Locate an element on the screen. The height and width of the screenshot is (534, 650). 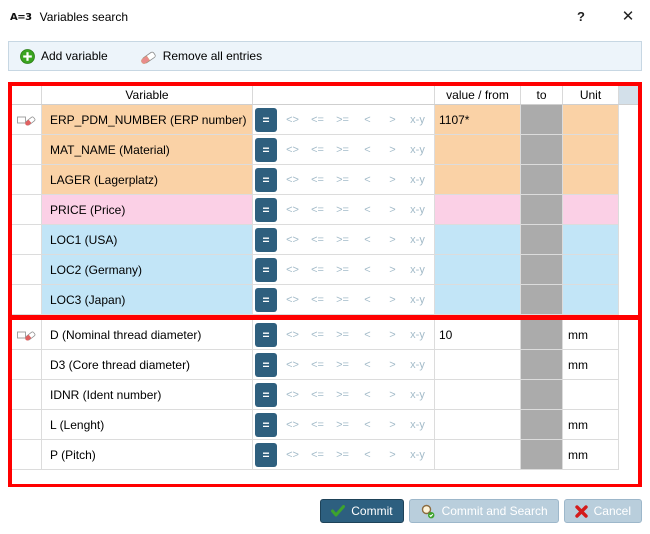
value-from-field: 10 is located at coordinates (478, 335).